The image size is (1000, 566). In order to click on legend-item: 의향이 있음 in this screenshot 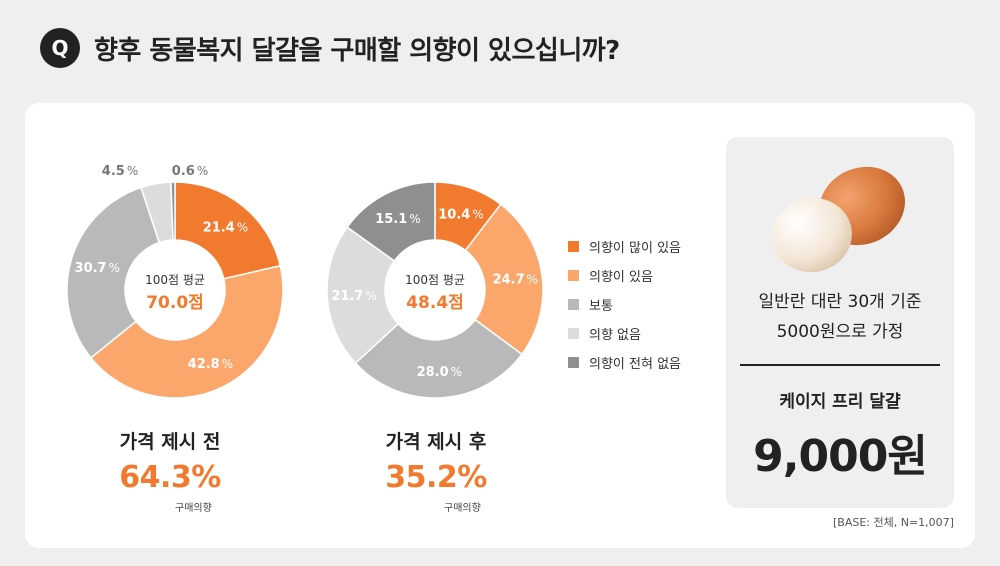, I will do `click(624, 275)`.